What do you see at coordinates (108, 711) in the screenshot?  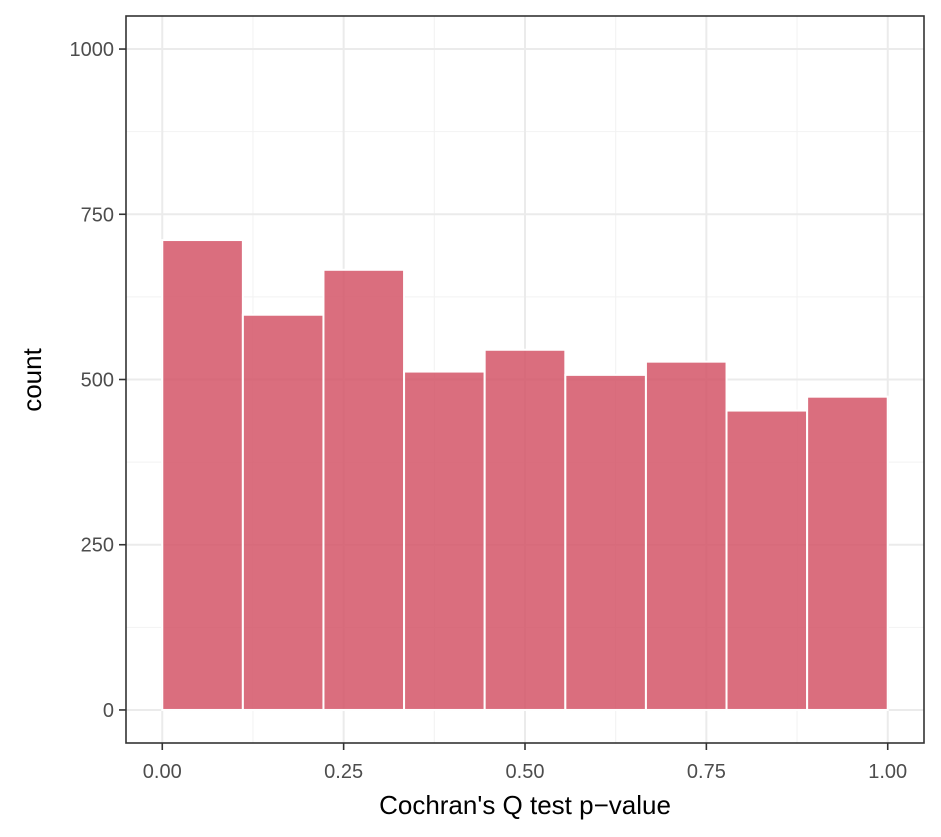 I see `y-tick-label: 0` at bounding box center [108, 711].